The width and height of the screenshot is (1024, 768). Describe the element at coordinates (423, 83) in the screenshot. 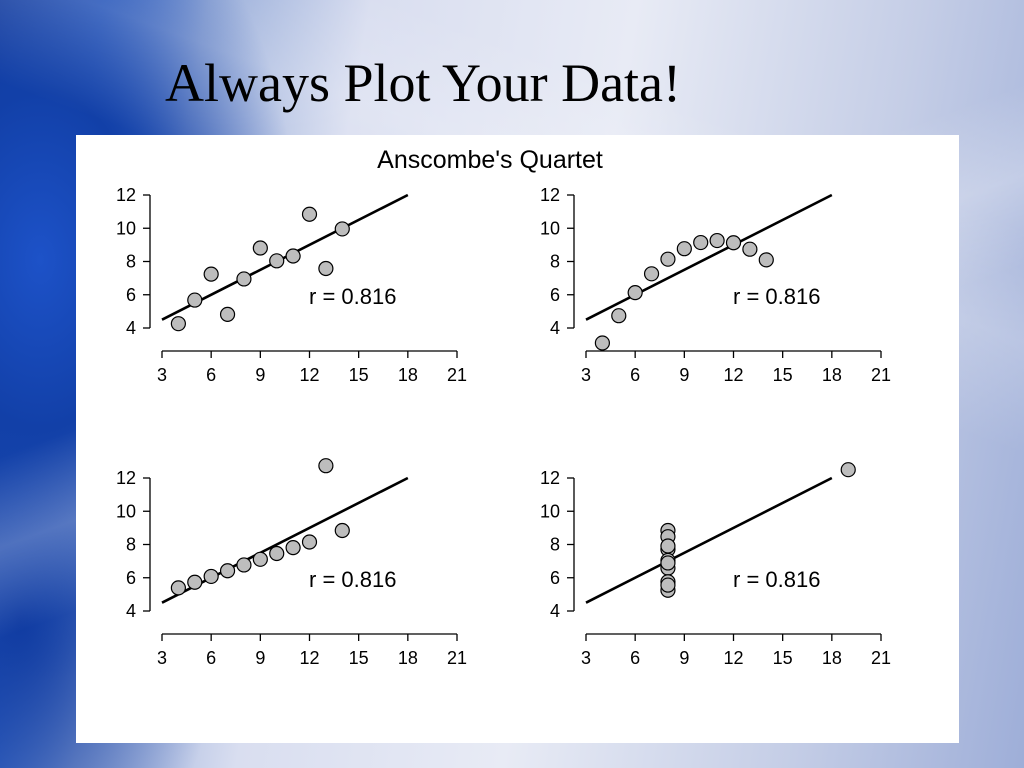

I see `slide-title: Always Plot Your Data!` at that location.